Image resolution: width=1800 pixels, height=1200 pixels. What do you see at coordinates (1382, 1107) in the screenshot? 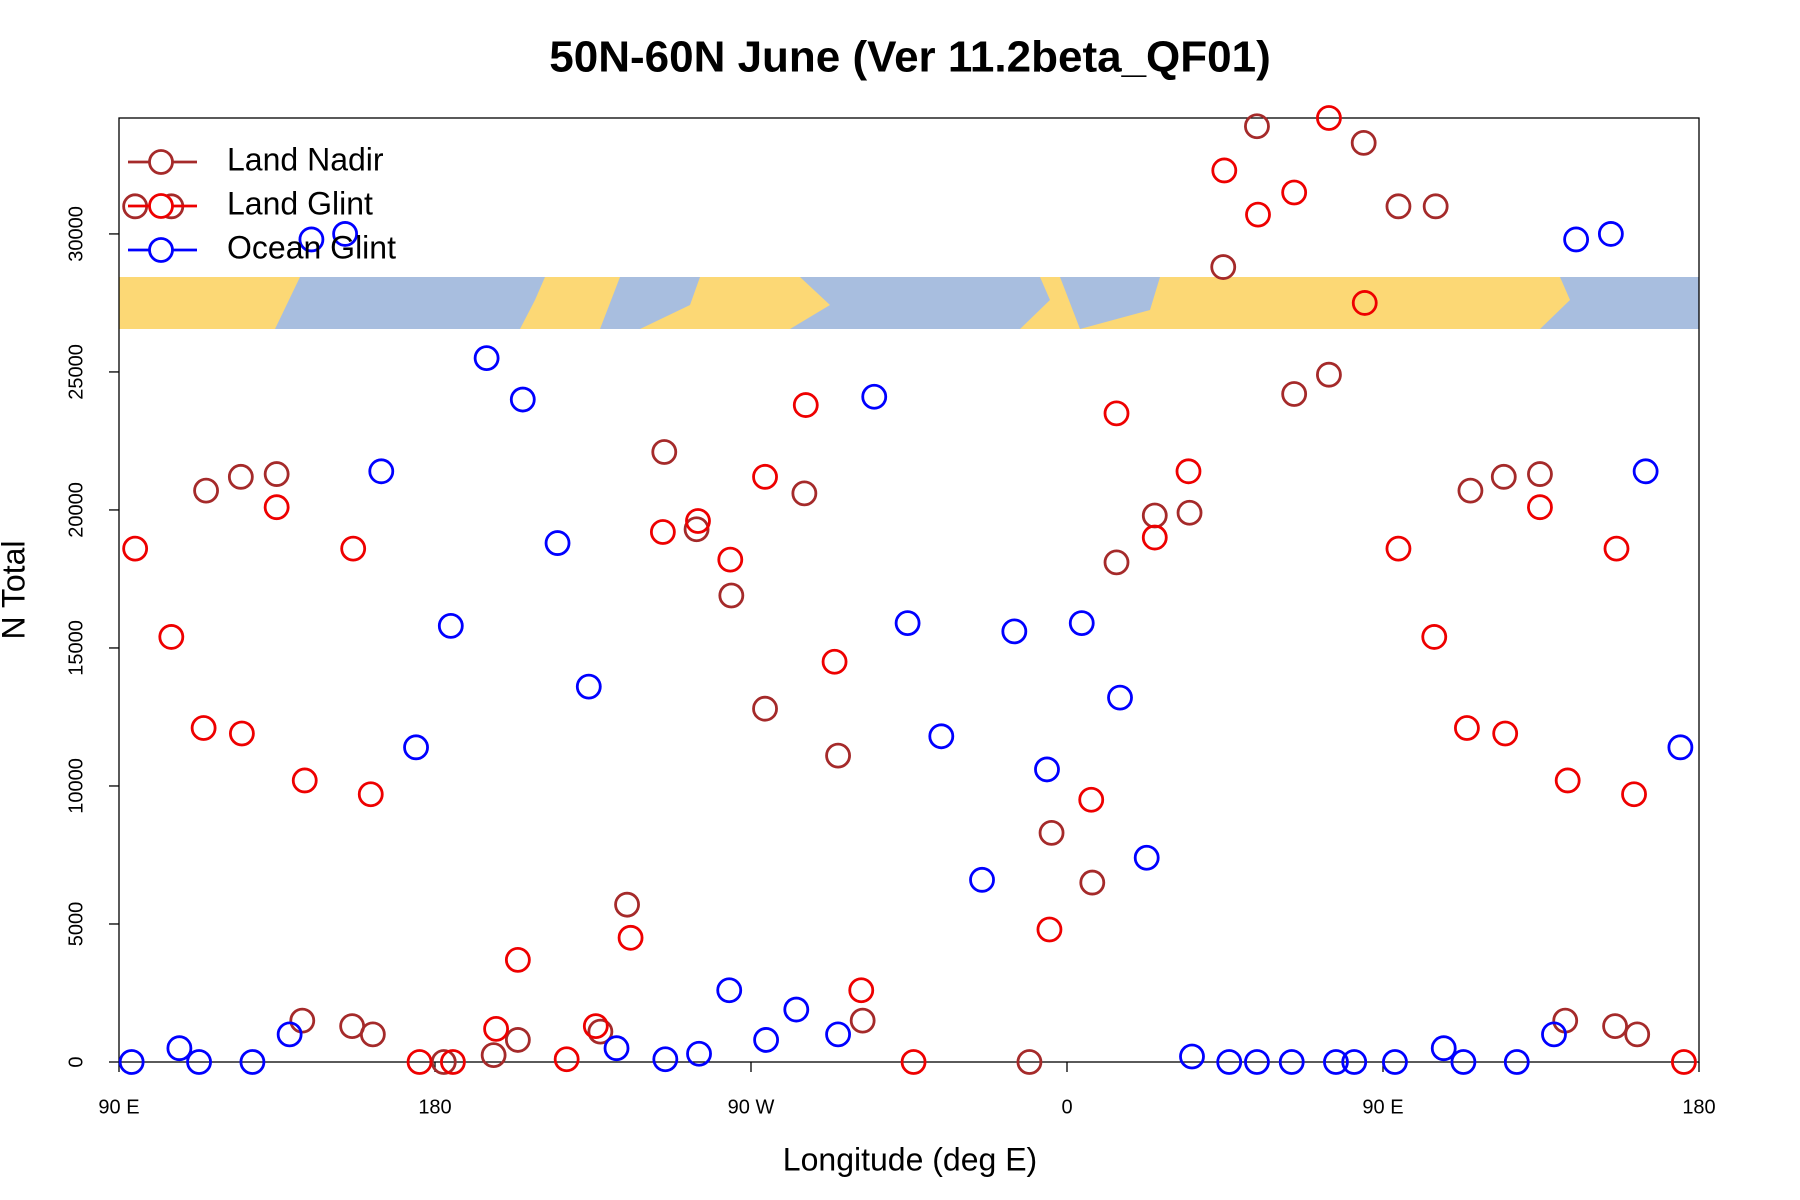
I see `x-tick-label: 90 E` at bounding box center [1382, 1107].